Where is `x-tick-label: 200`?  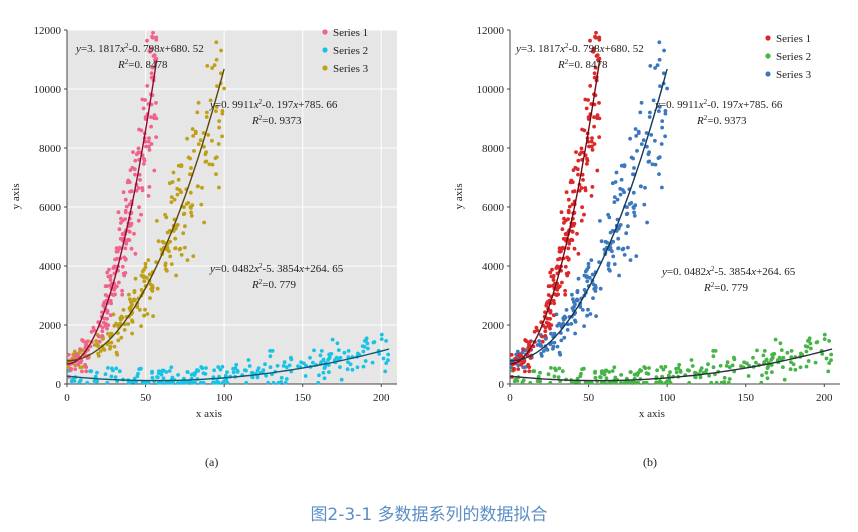
x-tick-label: 200 is located at coordinates (381, 398).